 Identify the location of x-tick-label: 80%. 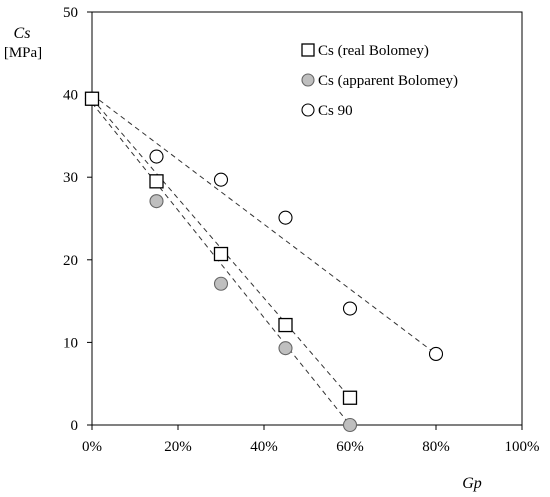
(436, 447).